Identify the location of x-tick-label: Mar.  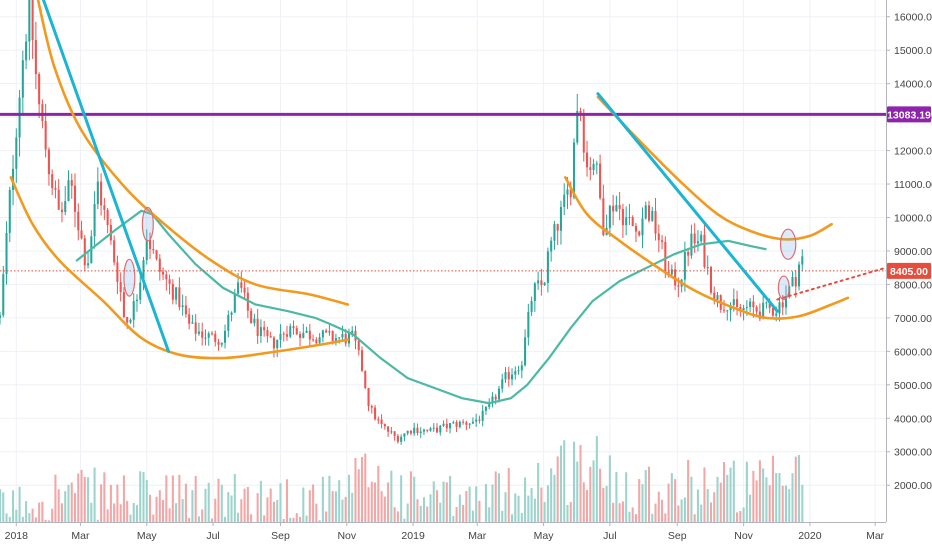
(477, 536).